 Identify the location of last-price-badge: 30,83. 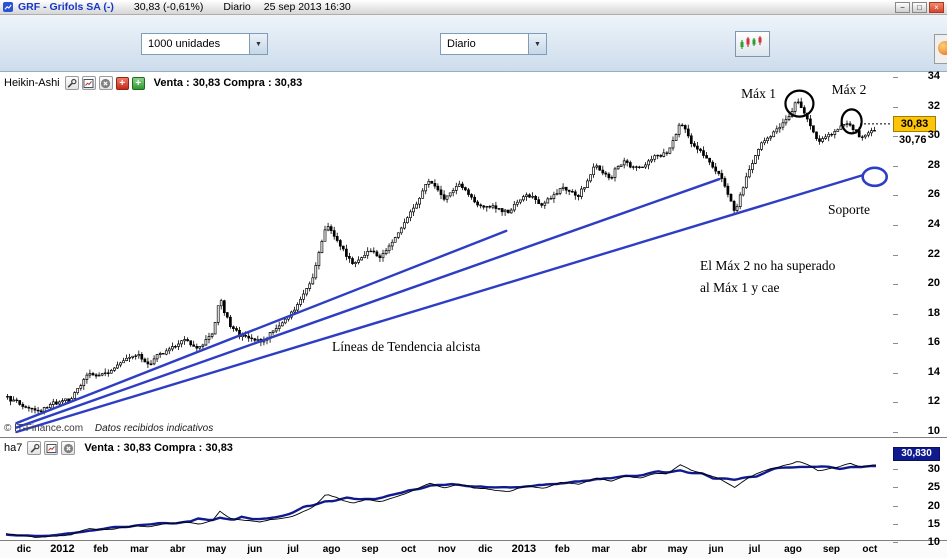
(914, 123).